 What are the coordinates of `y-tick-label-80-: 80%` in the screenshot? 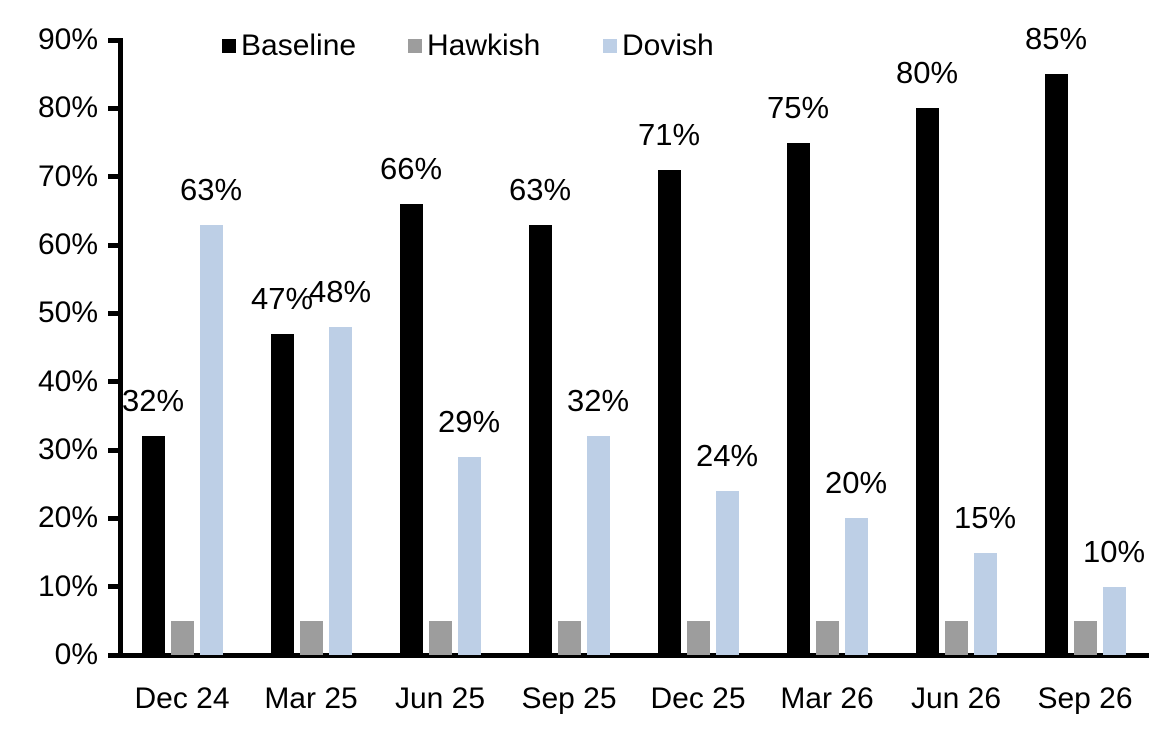 It's located at (67, 108).